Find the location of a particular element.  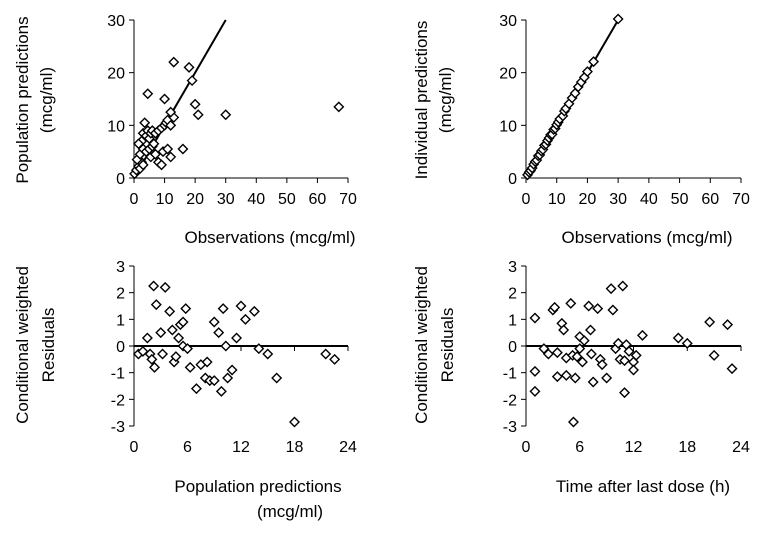

y-axis-label: (mcg/ml) is located at coordinates (445, 100).